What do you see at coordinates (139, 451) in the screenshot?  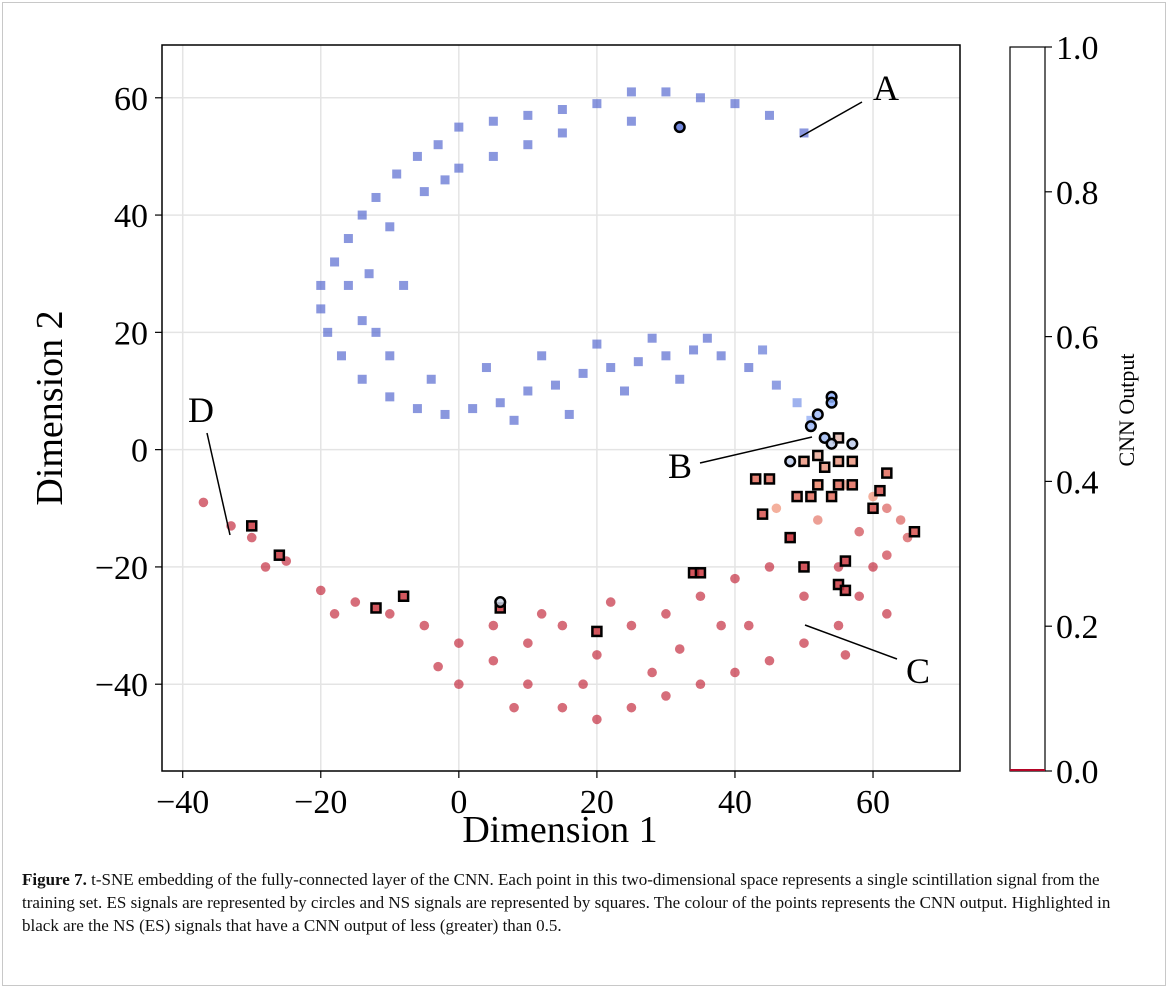 I see `y-tick-label: 0` at bounding box center [139, 451].